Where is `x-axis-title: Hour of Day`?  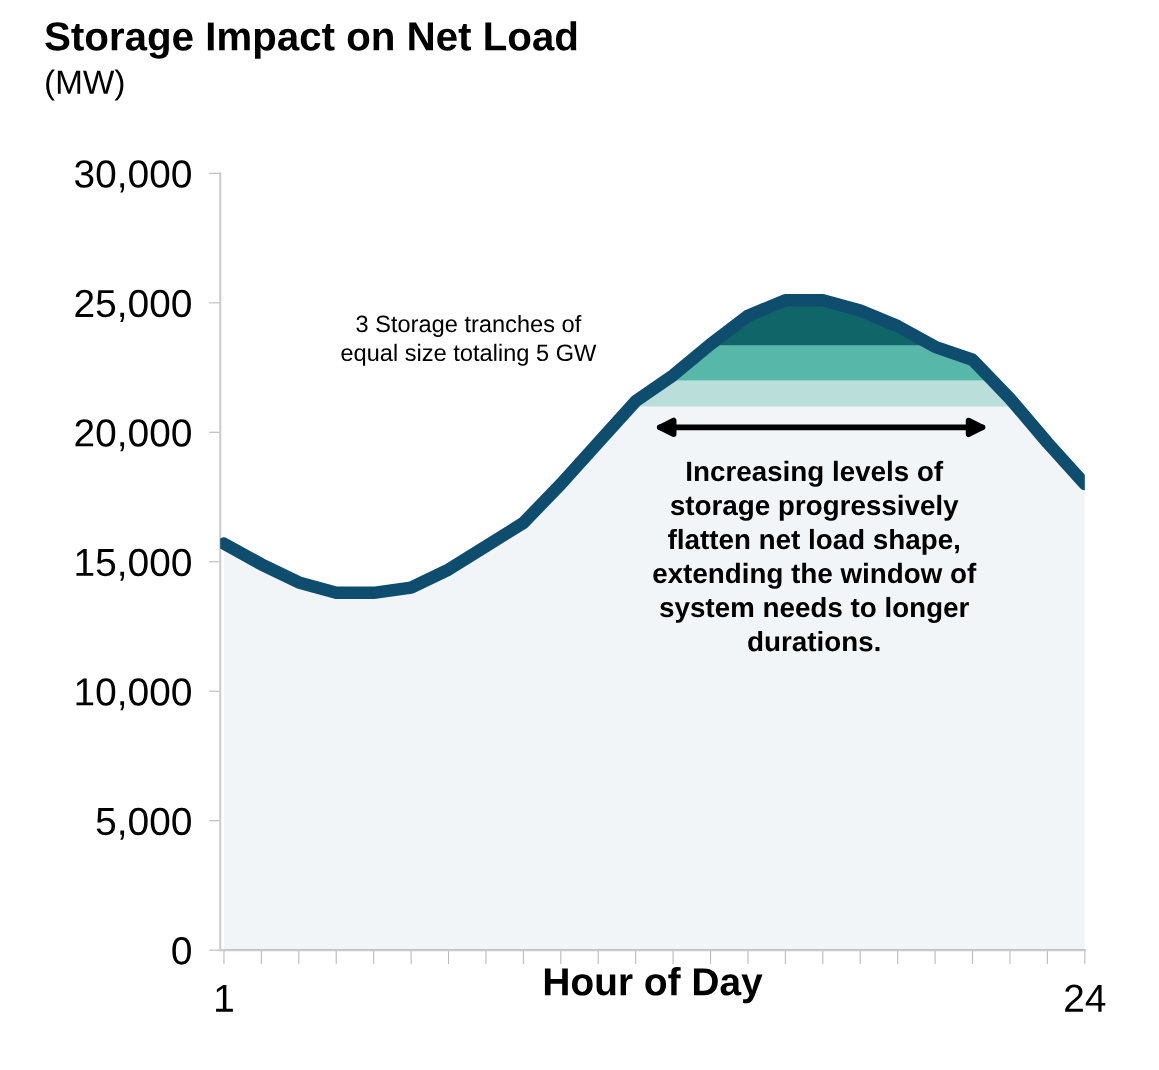
x-axis-title: Hour of Day is located at coordinates (653, 985).